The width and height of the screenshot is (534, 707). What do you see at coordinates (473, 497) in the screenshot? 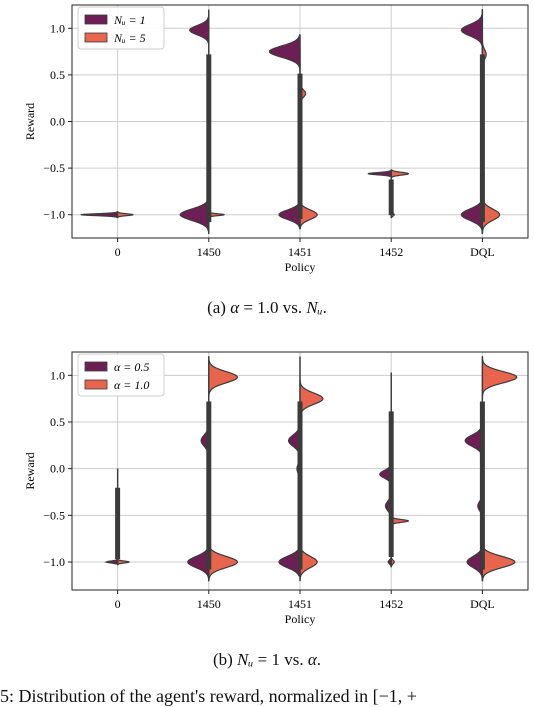
I see `violin-left-DQL` at bounding box center [473, 497].